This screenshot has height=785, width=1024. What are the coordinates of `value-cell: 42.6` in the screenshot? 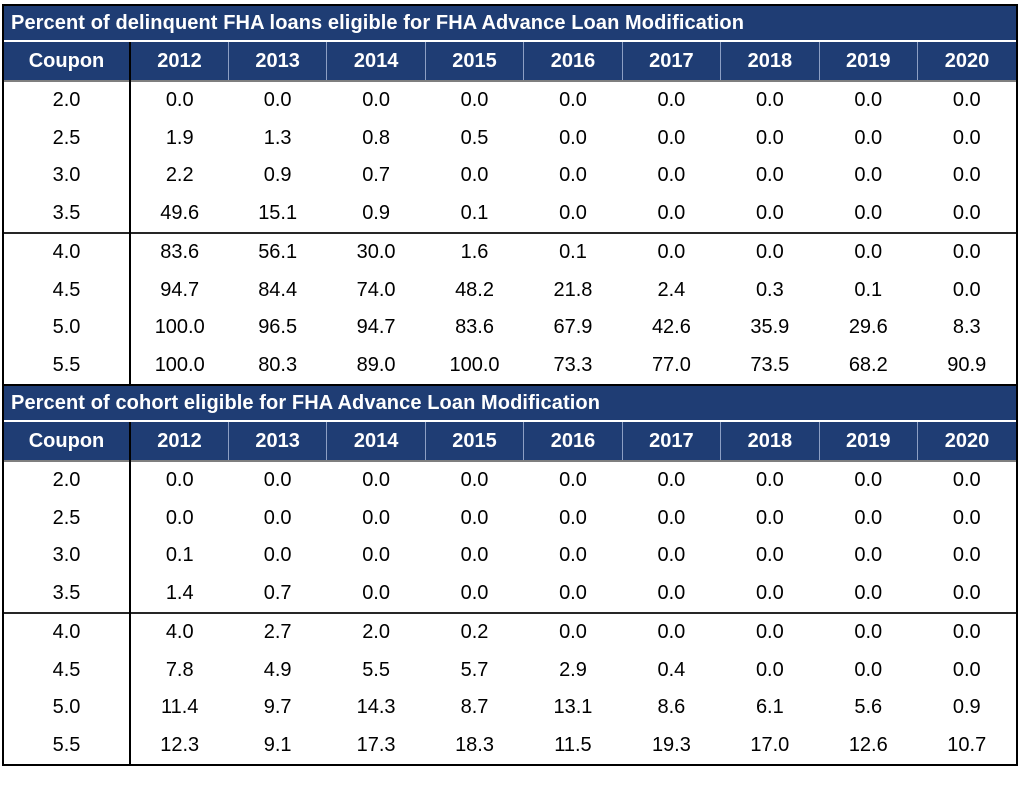 It's located at (671, 328).